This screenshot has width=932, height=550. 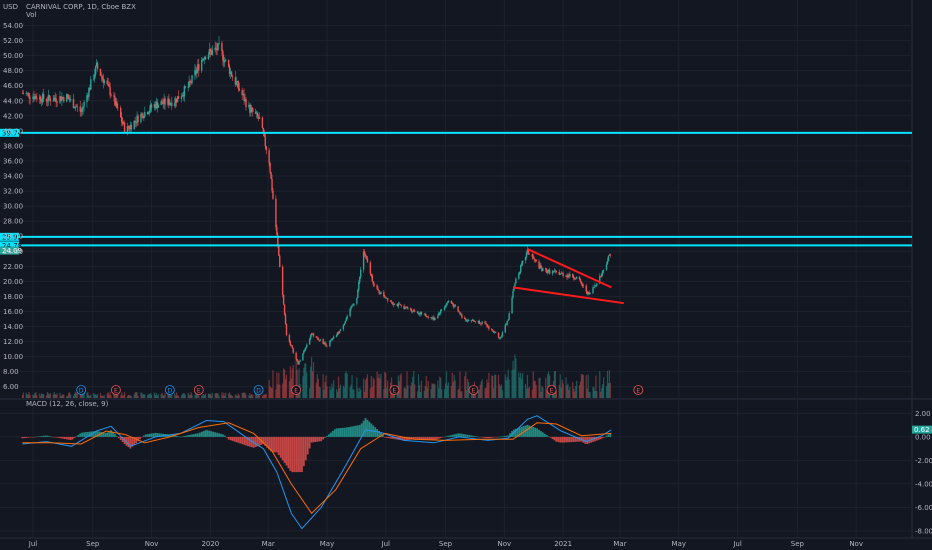 What do you see at coordinates (317, 472) in the screenshot?
I see `macd-line` at bounding box center [317, 472].